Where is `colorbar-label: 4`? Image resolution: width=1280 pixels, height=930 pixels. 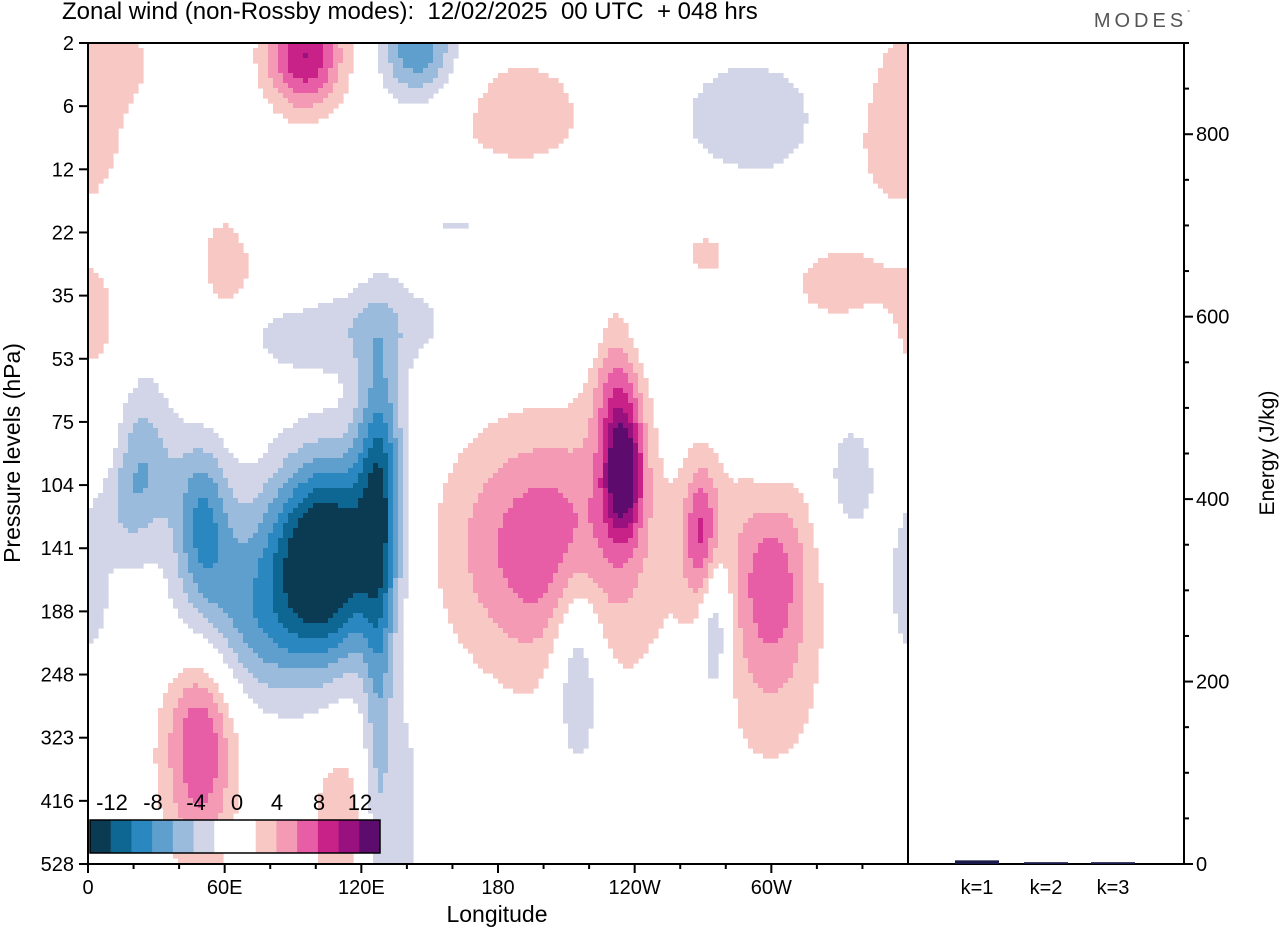 colorbar-label: 4 is located at coordinates (277, 802).